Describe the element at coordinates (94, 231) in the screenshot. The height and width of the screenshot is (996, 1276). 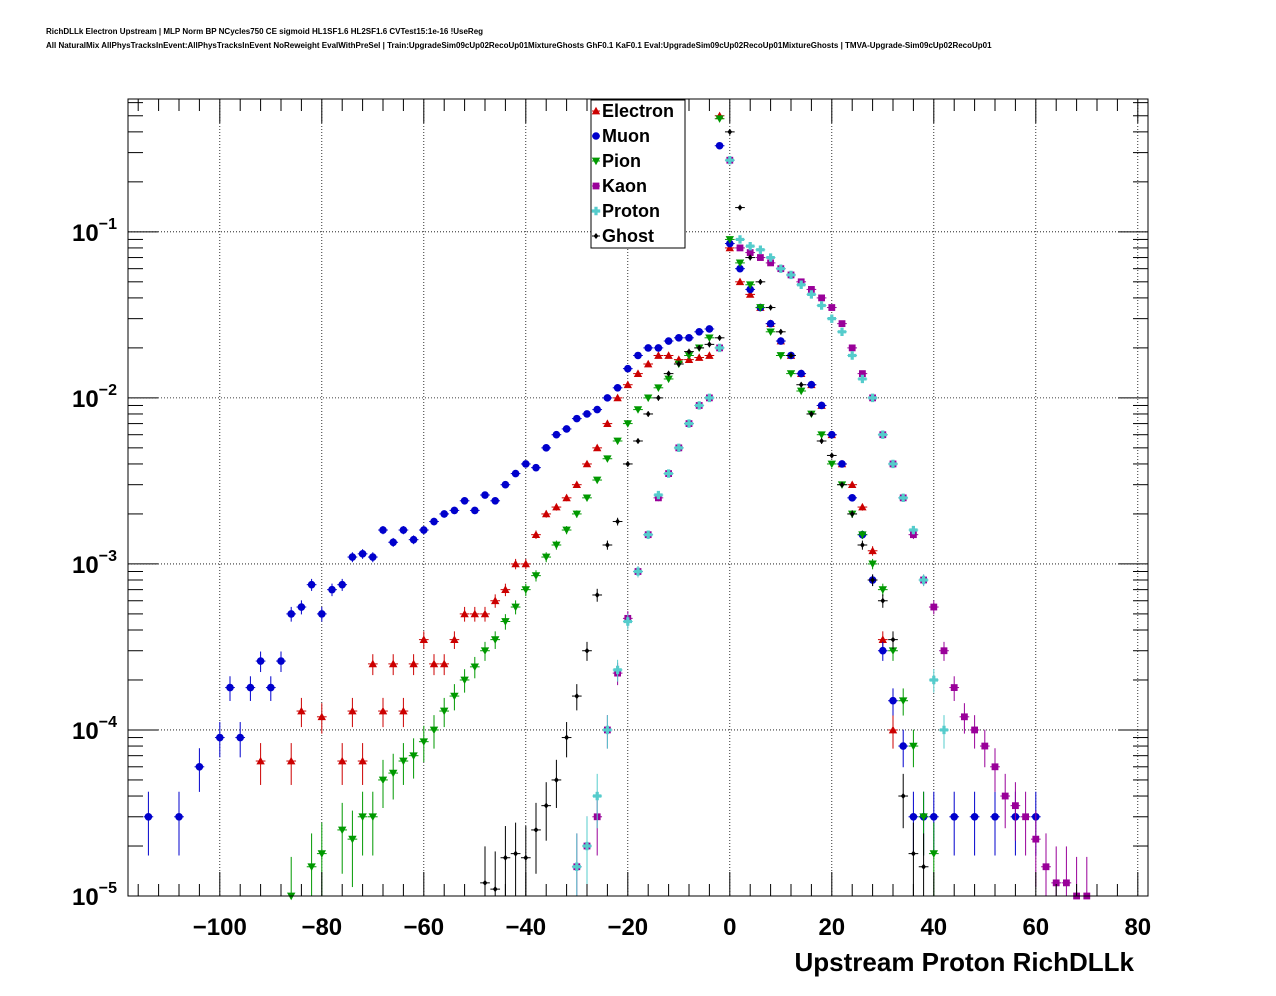
I see `y-tick-label: 10⁻¹` at that location.